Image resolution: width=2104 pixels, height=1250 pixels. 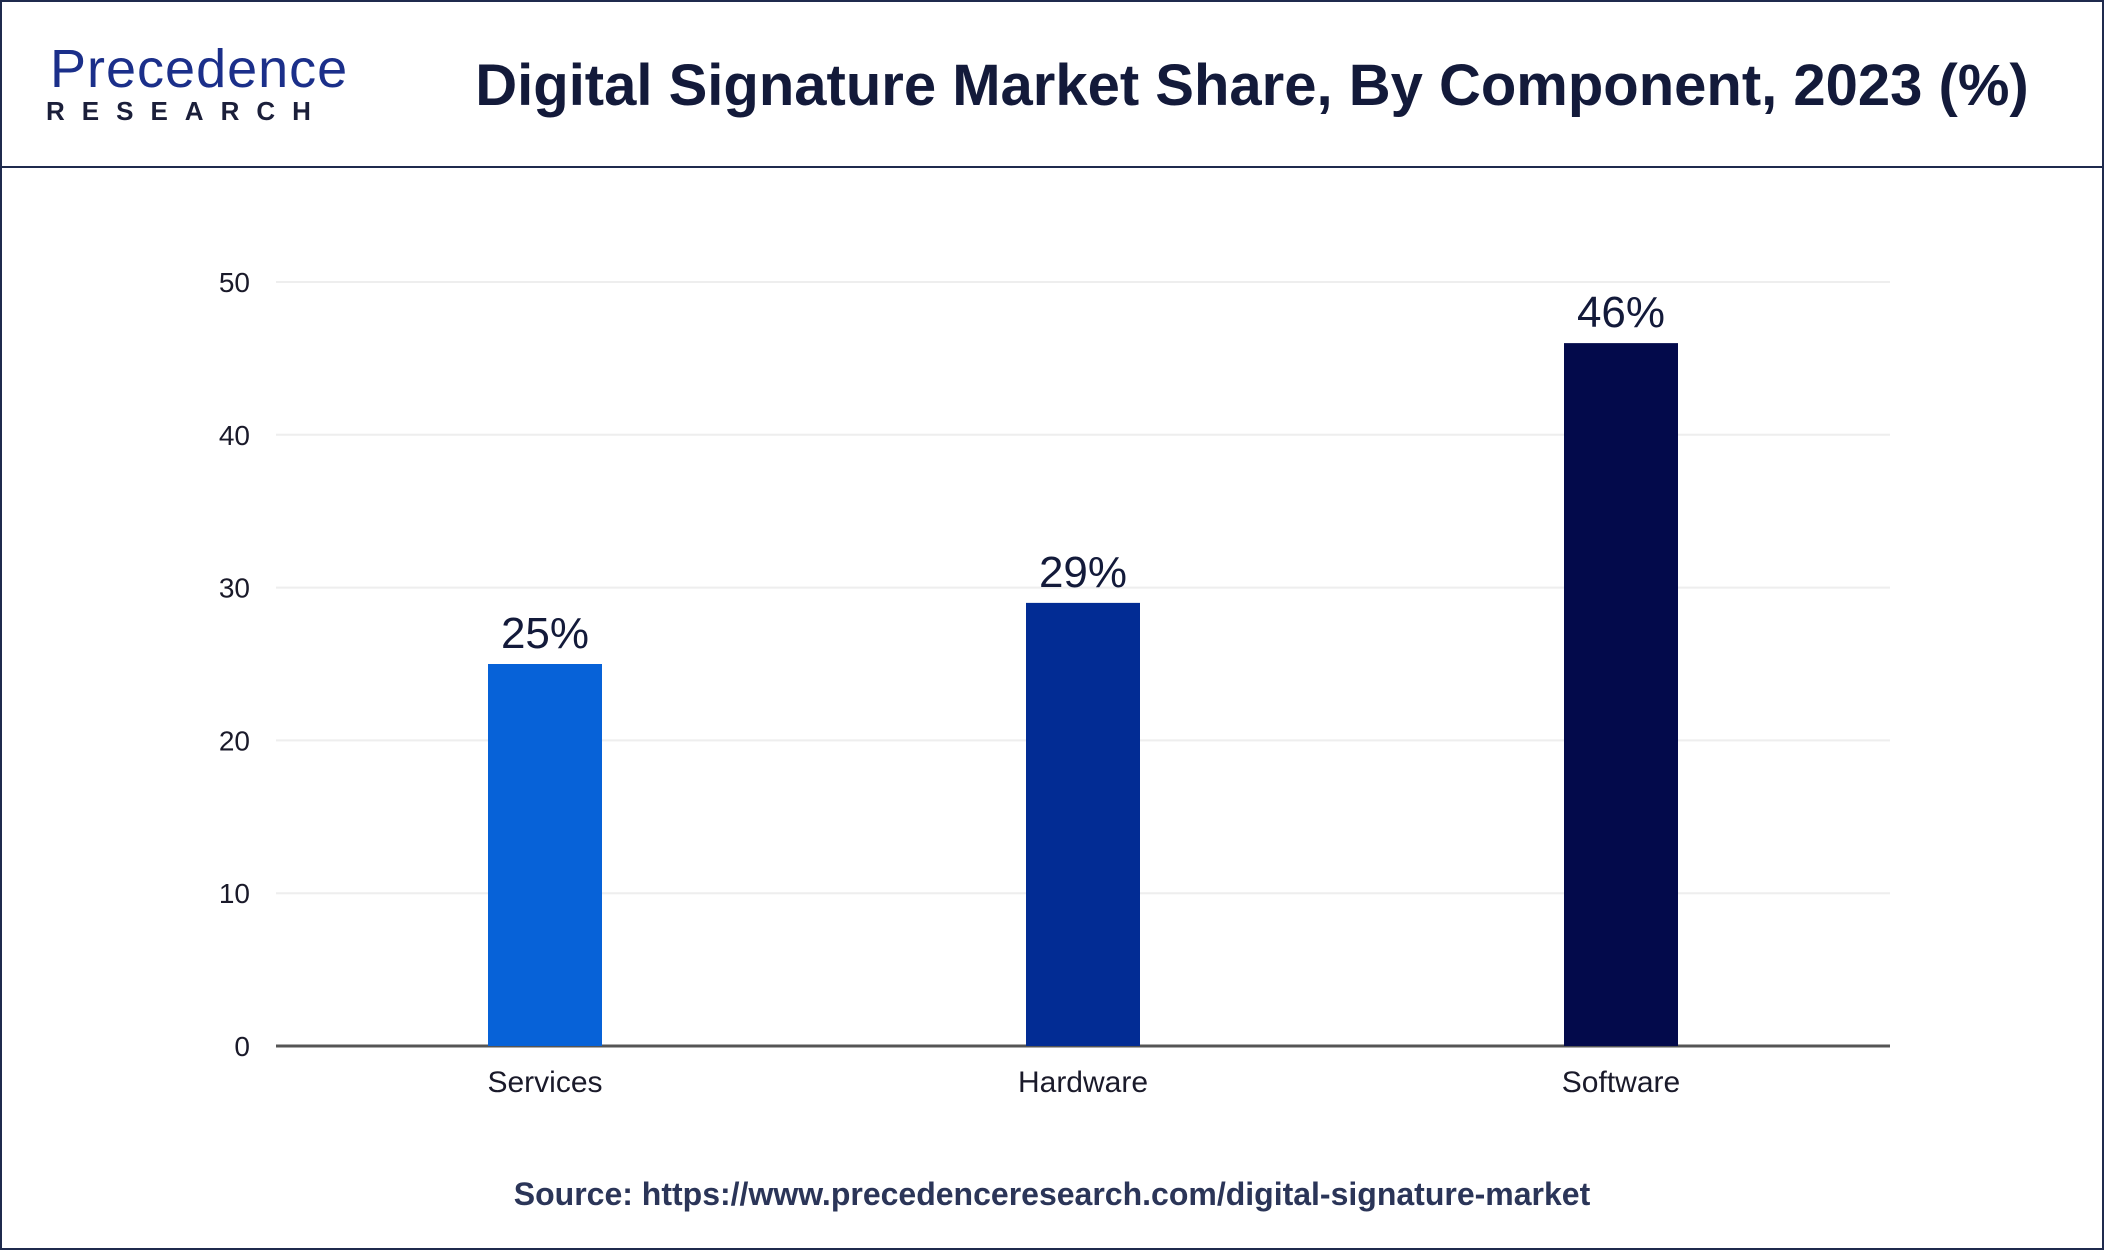 What do you see at coordinates (234, 588) in the screenshot?
I see `y-tick-label: 30` at bounding box center [234, 588].